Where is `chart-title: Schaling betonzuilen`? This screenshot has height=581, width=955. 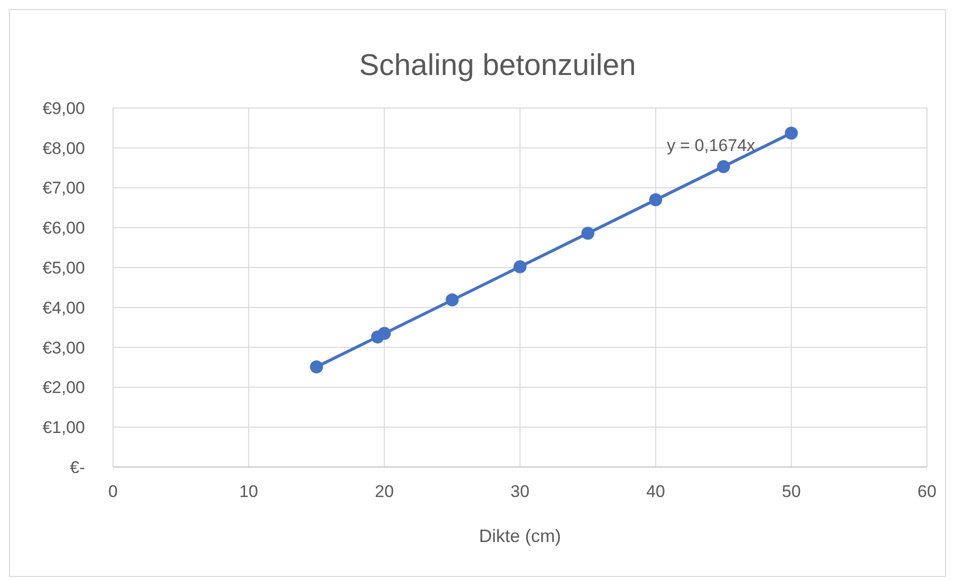 chart-title: Schaling betonzuilen is located at coordinates (497, 65).